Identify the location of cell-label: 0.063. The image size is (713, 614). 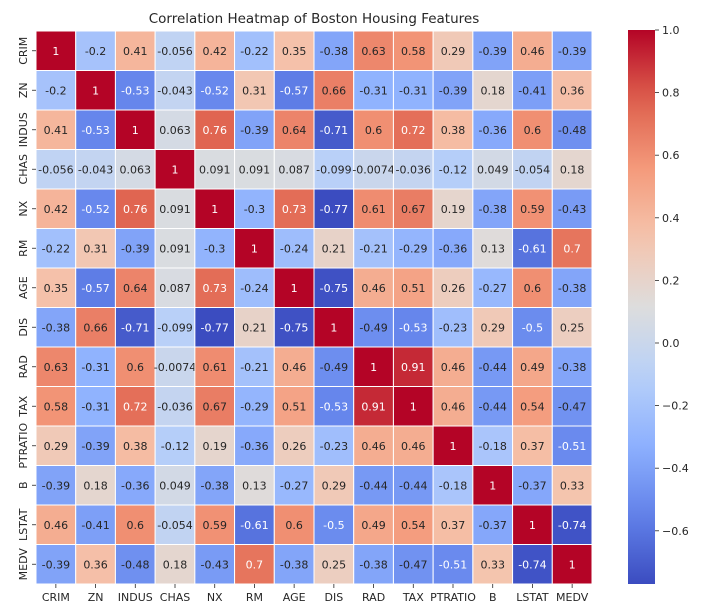
(136, 169).